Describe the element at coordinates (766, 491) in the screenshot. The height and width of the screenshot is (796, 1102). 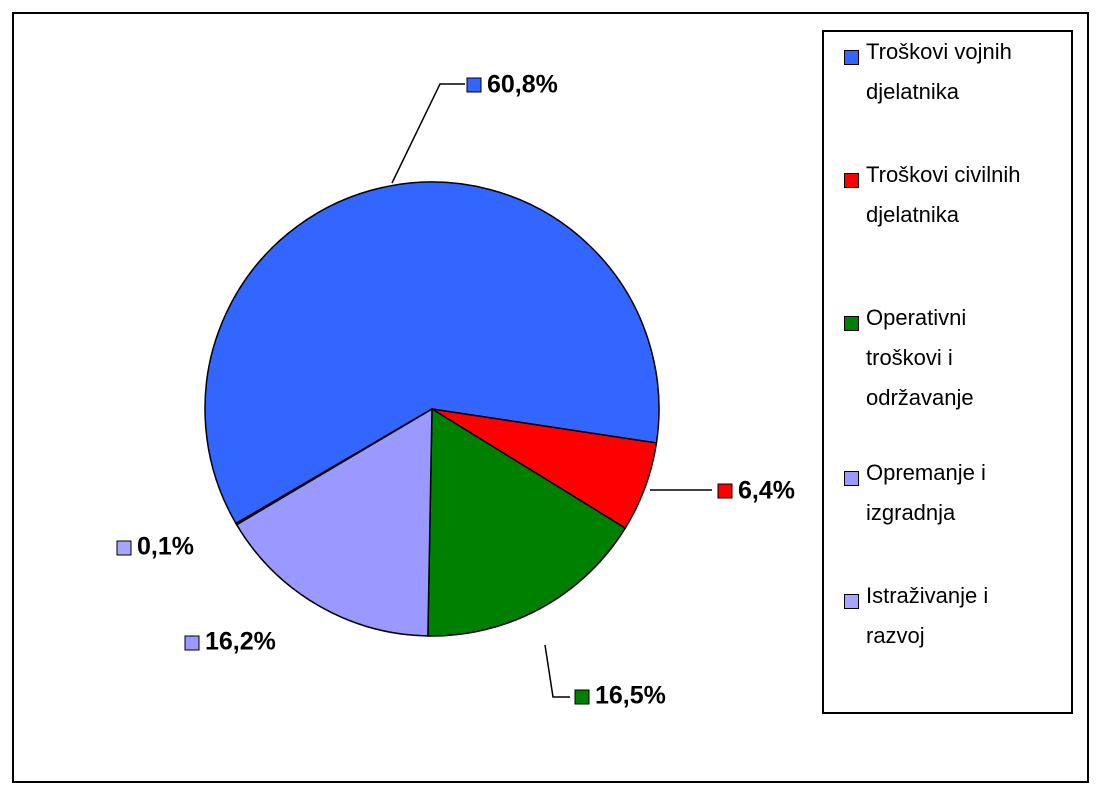
I see `data-label: 6,4%` at that location.